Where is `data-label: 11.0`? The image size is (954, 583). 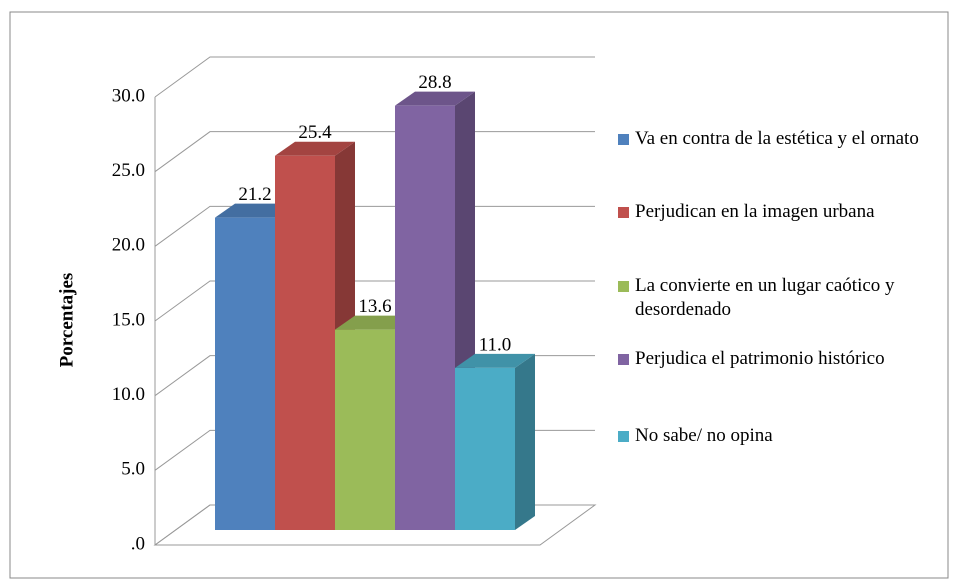
data-label: 11.0 is located at coordinates (495, 344).